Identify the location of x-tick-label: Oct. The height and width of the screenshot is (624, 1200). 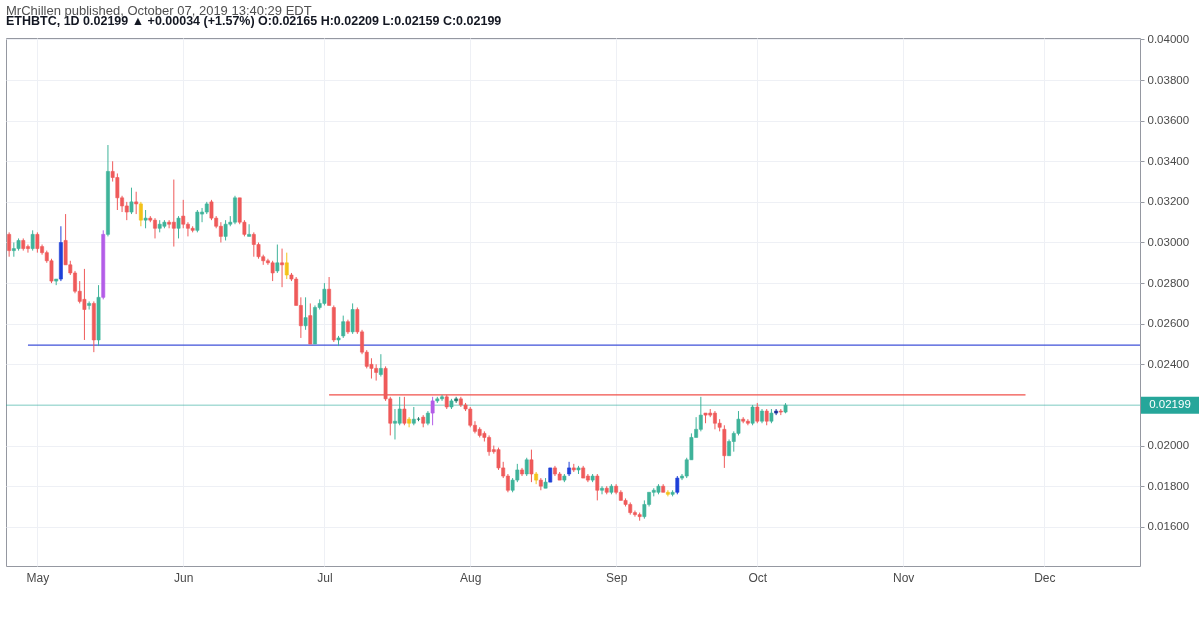
(758, 577).